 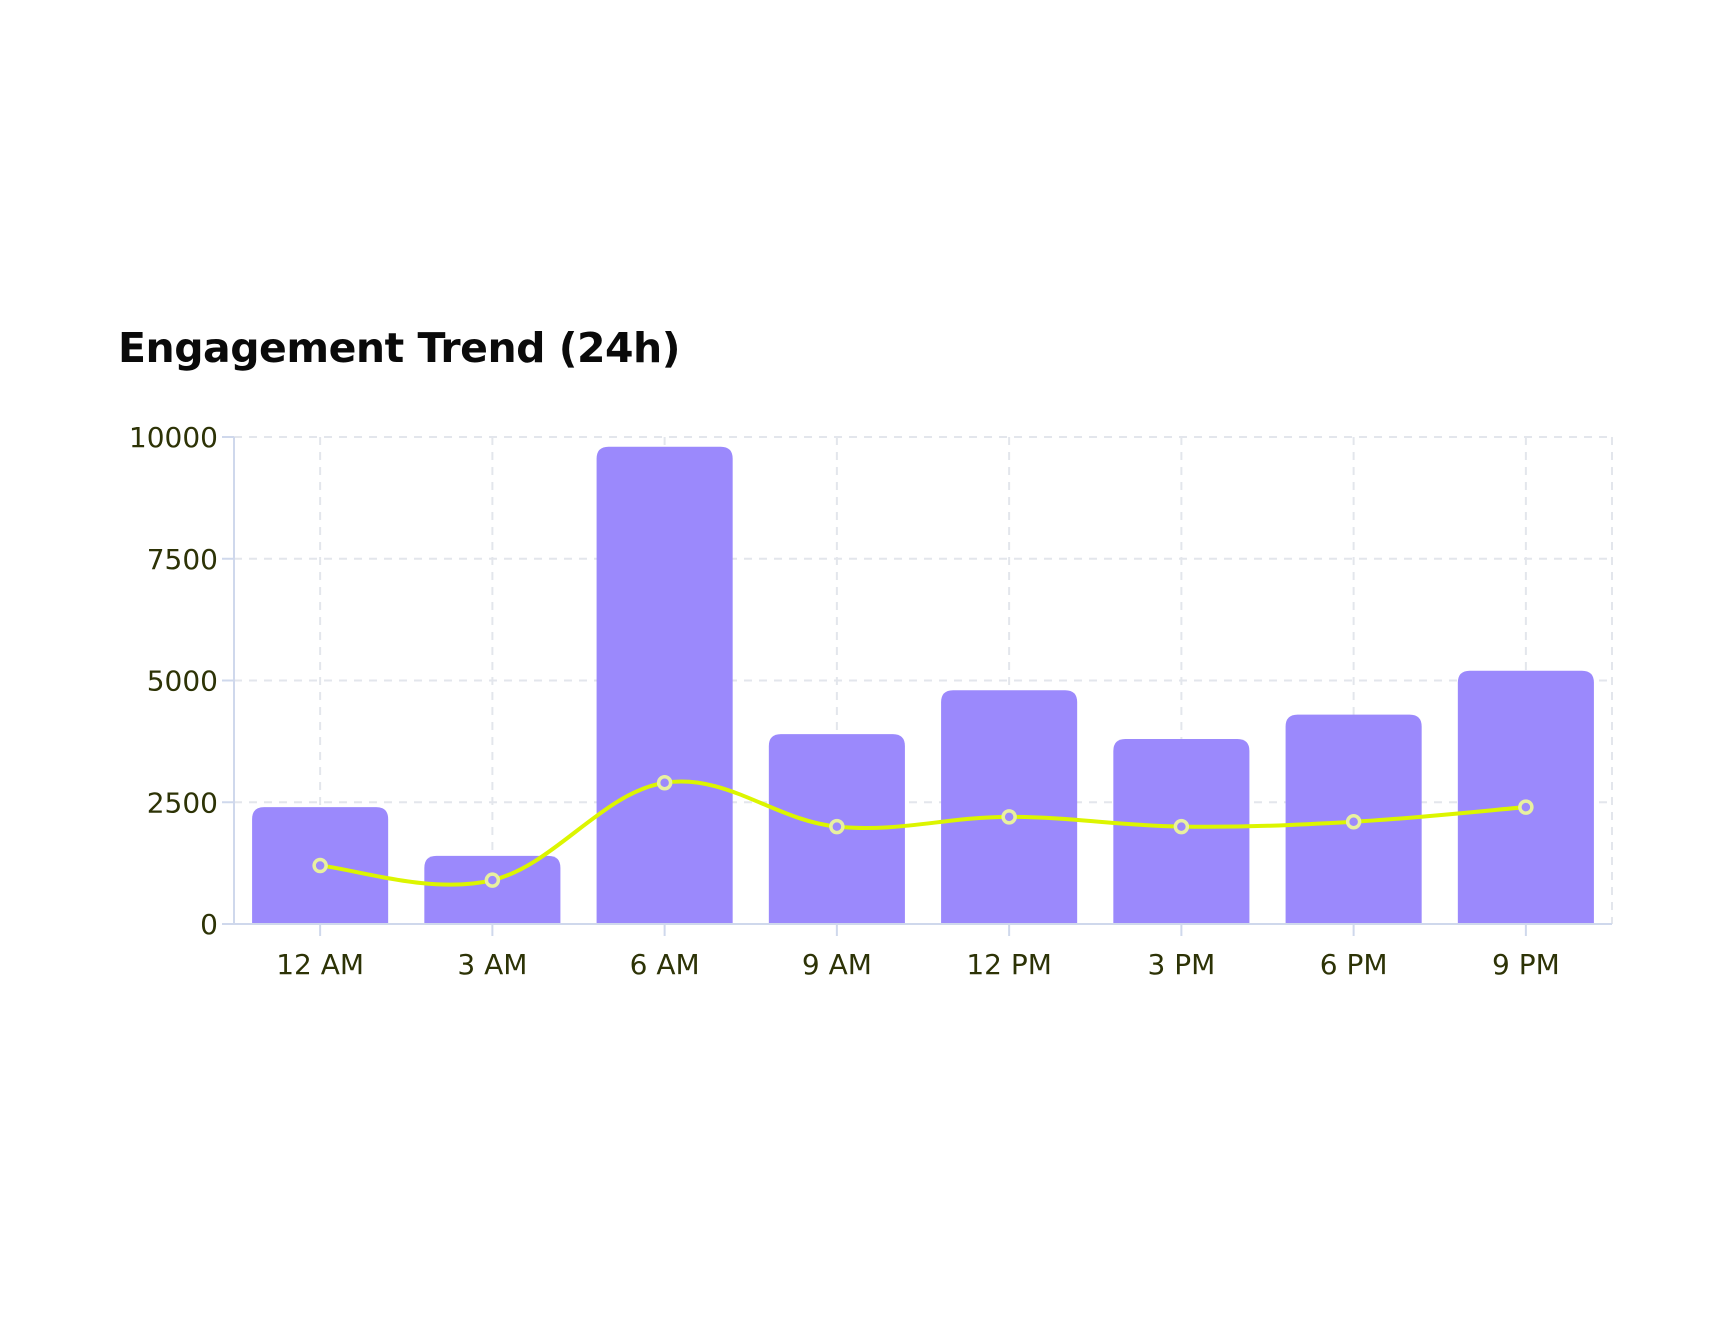 I want to click on x-tick-label: 3 AM, so click(x=492, y=964).